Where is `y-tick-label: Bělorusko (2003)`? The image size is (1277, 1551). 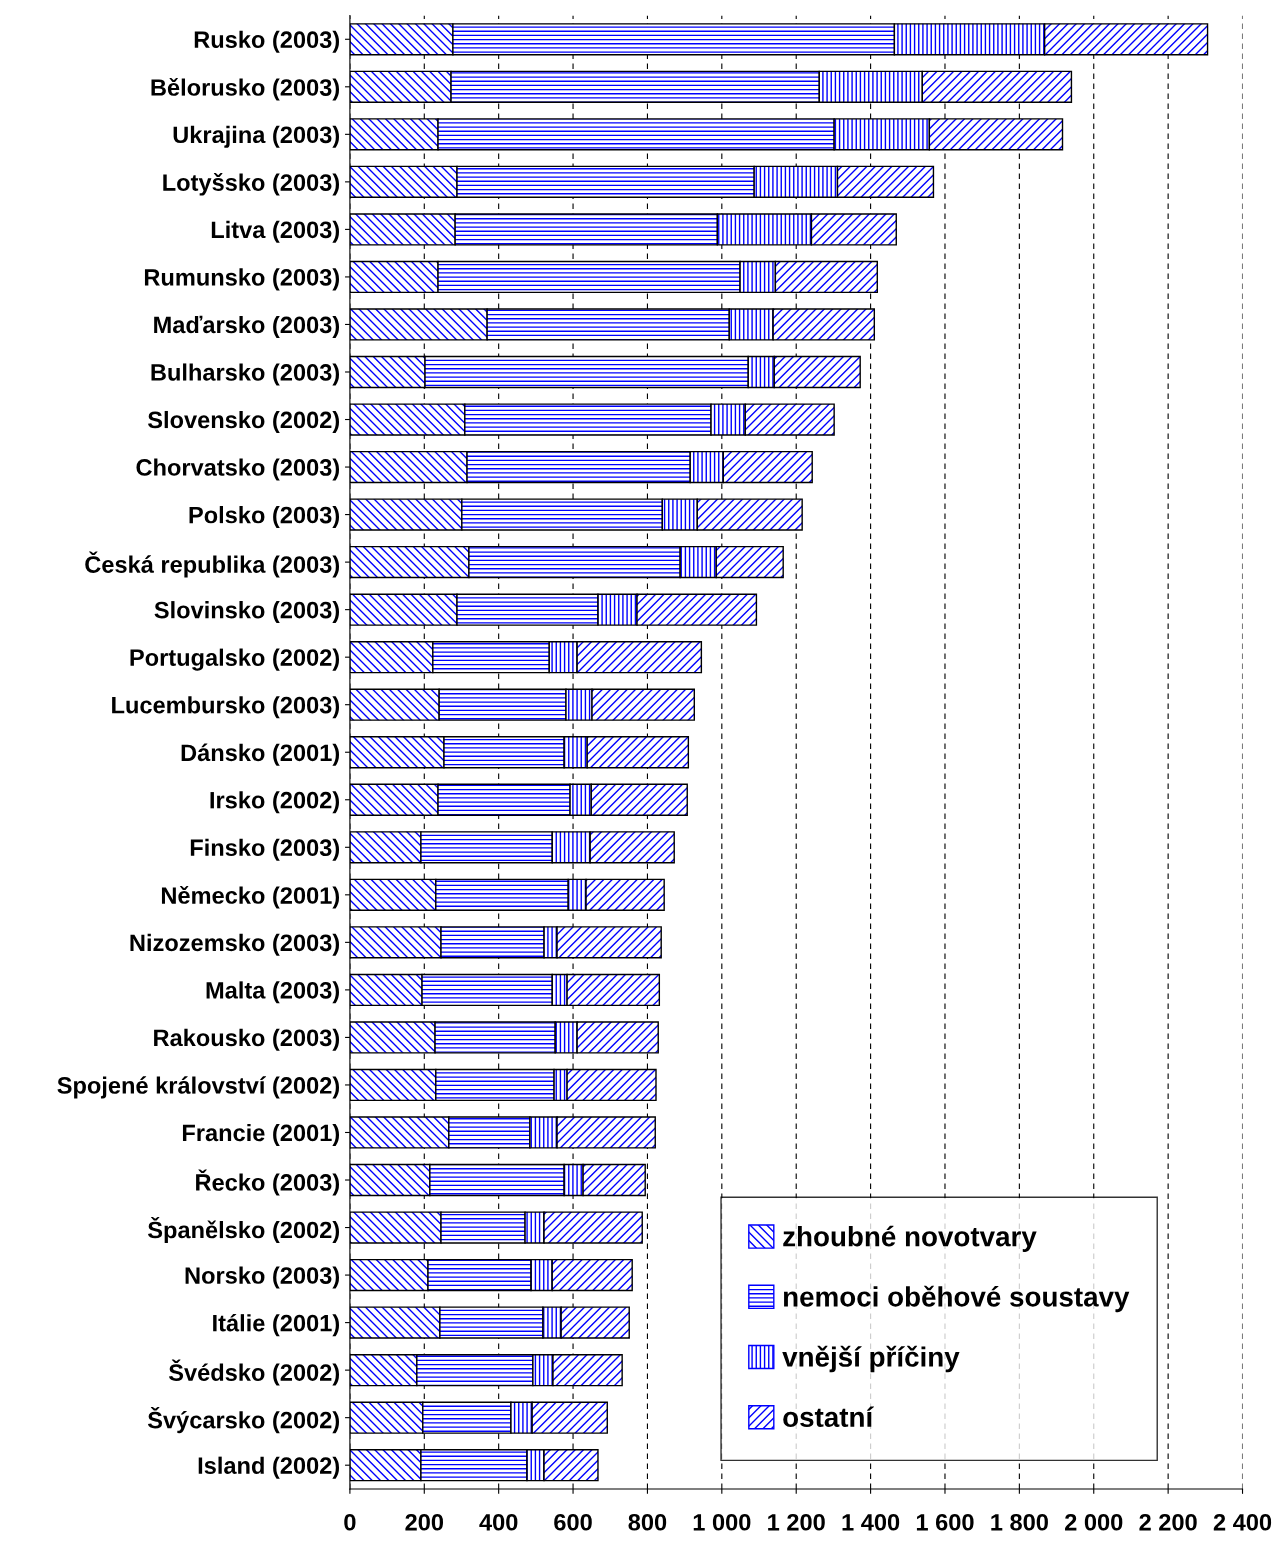
y-tick-label: Bělorusko (2003) is located at coordinates (245, 89).